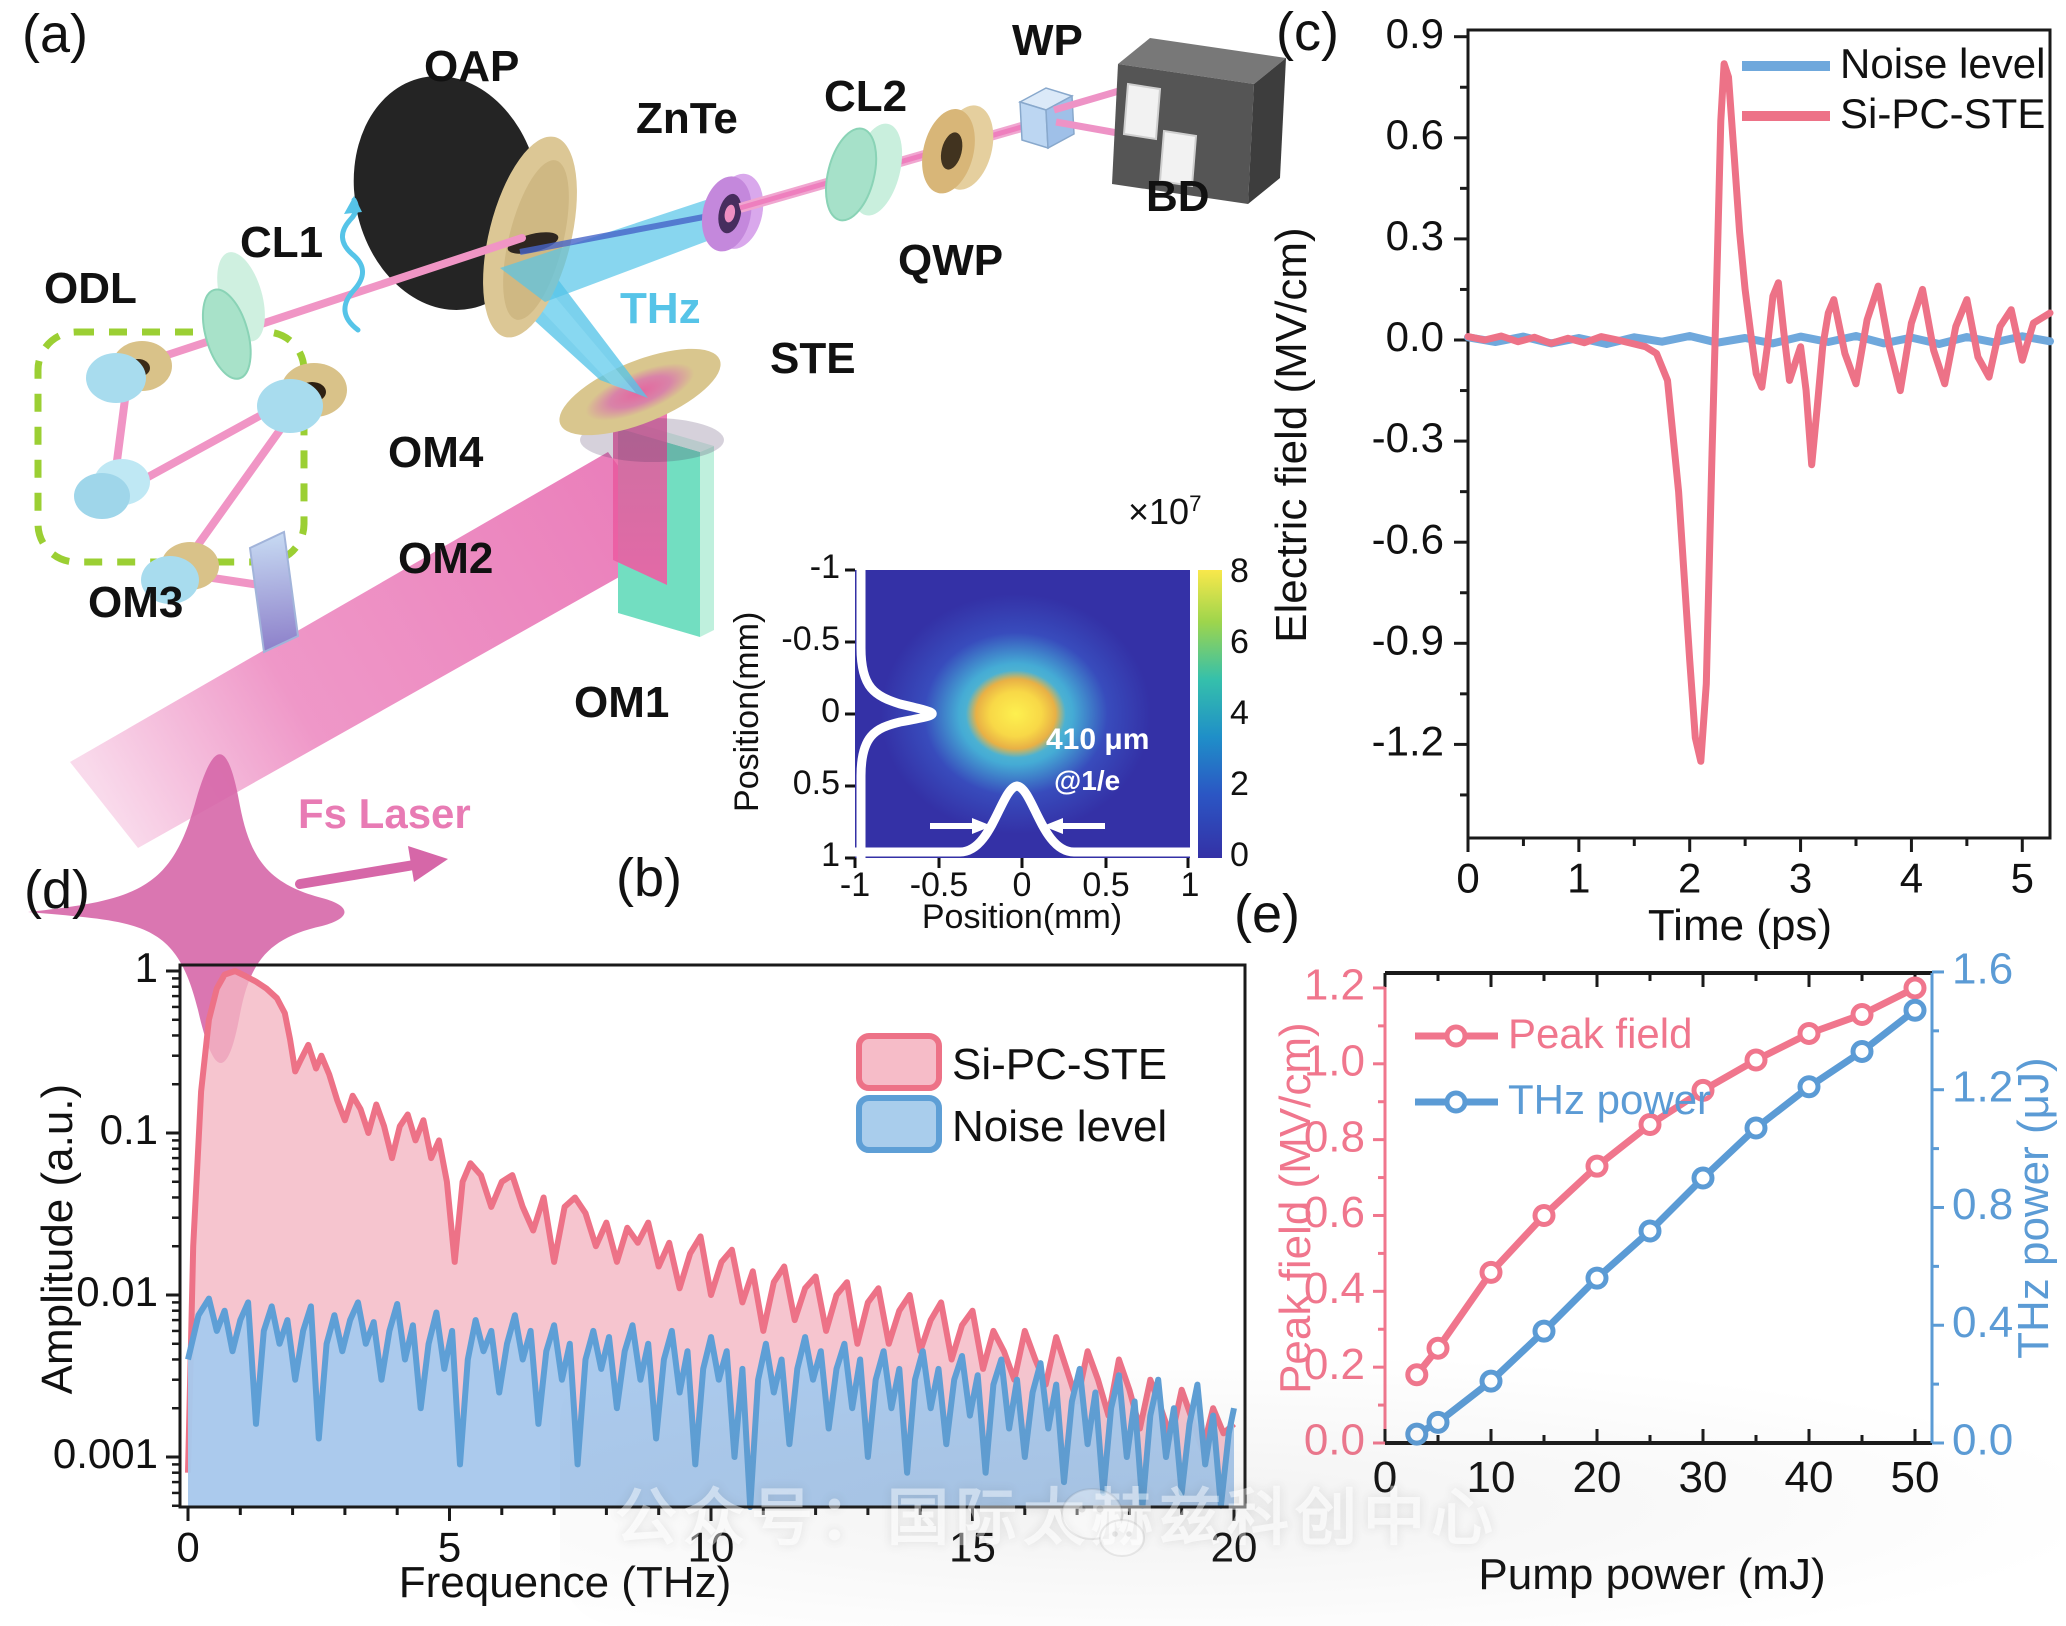 This screenshot has height=1626, width=2066. I want to click on thz-pulse-icon, so click(352, 264).